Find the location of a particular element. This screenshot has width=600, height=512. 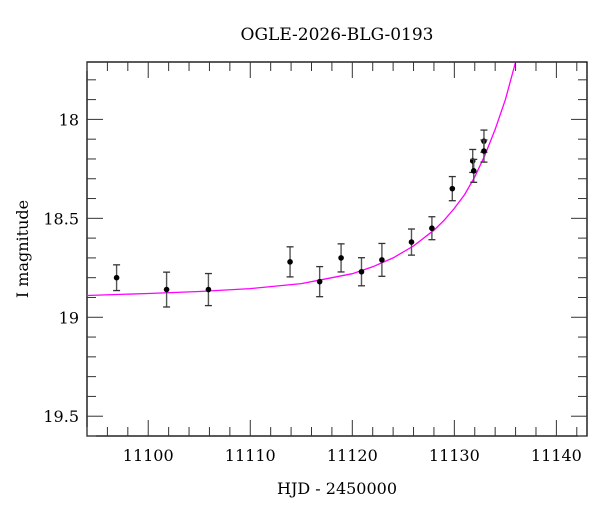

x-tick-label: 11140 is located at coordinates (556, 455).